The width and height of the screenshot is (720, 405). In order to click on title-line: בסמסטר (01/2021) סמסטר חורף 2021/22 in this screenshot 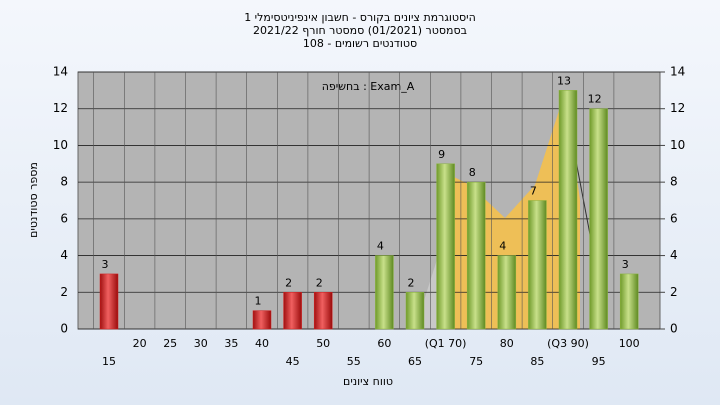, I will do `click(360, 30)`.